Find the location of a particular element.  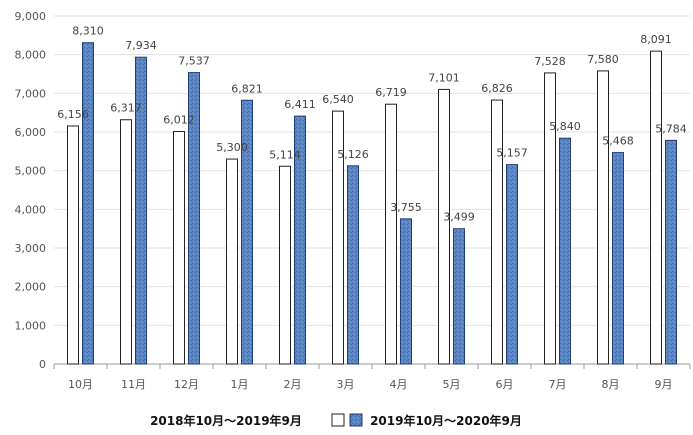

y-tick-label: 3,000 is located at coordinates (31, 248).